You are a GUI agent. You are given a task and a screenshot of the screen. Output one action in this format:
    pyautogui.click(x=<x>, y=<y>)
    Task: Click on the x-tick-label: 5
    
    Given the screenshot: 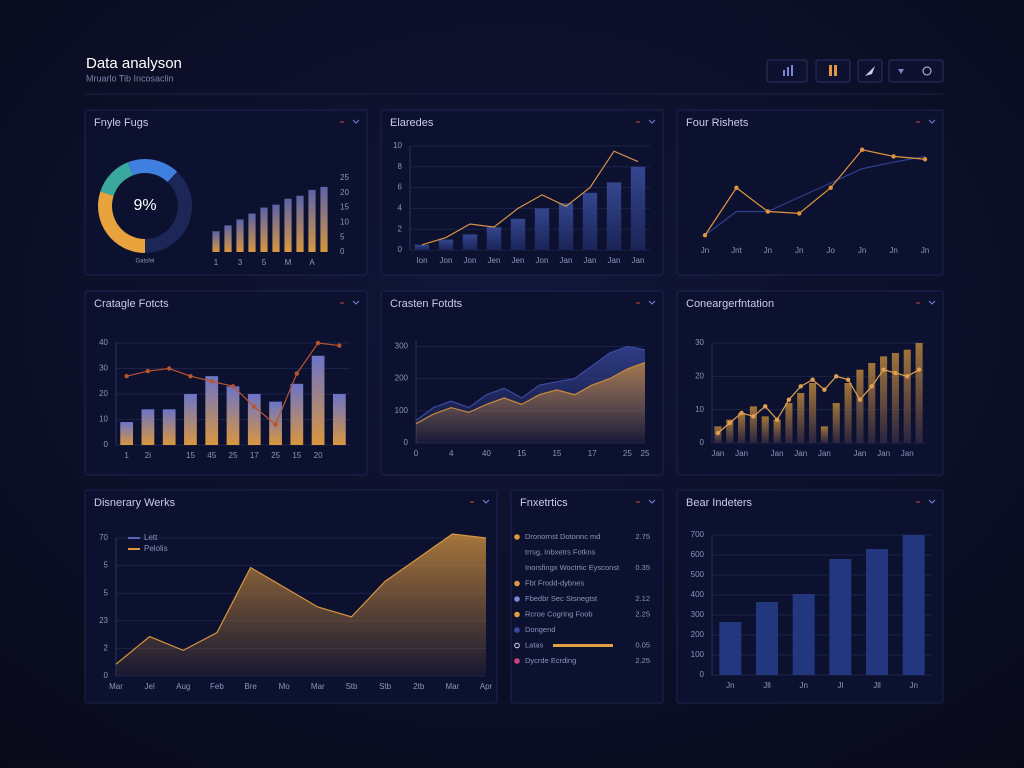 What is the action you would take?
    pyautogui.click(x=264, y=262)
    